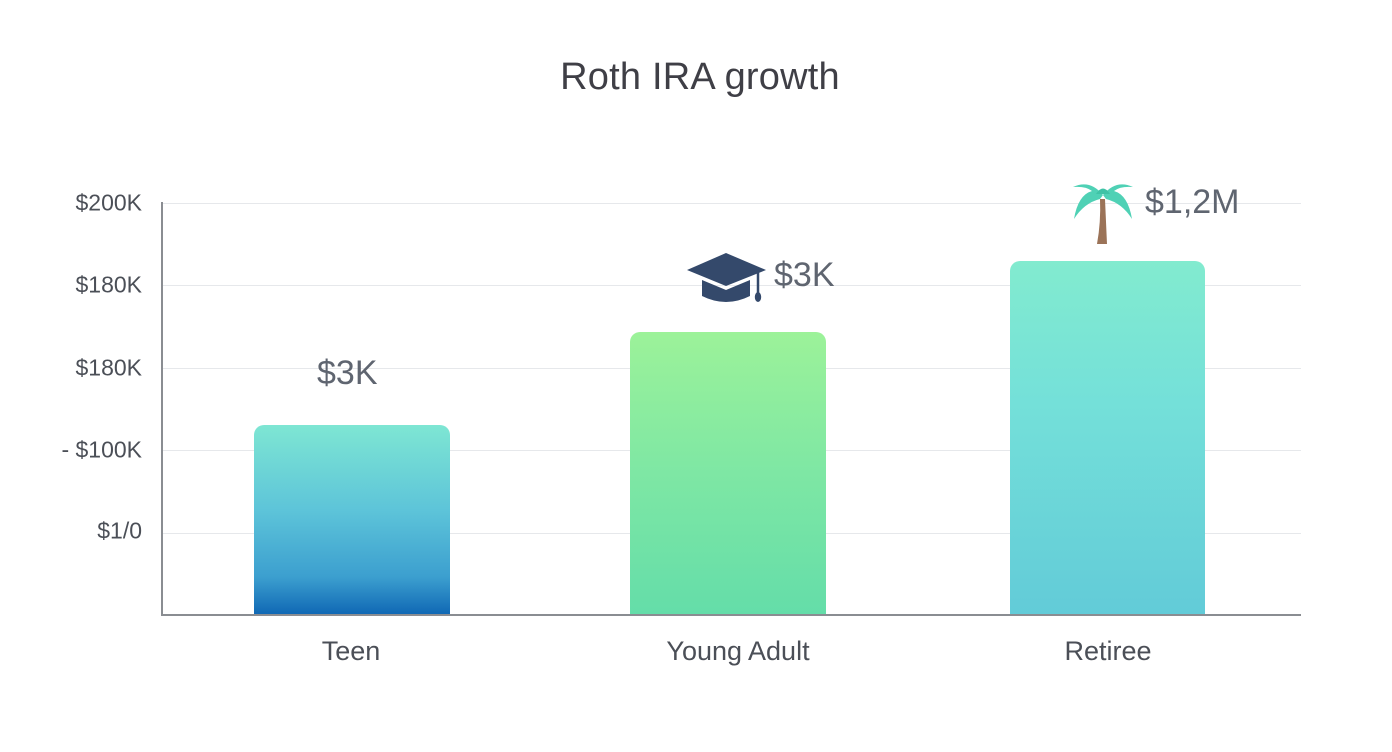 The height and width of the screenshot is (752, 1392). I want to click on bar-value-label-teen: $3K, so click(347, 373).